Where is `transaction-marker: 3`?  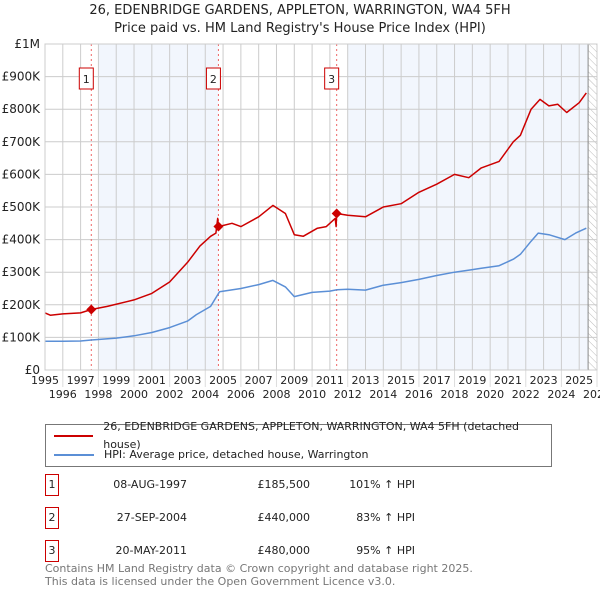 transaction-marker: 3 is located at coordinates (52, 551).